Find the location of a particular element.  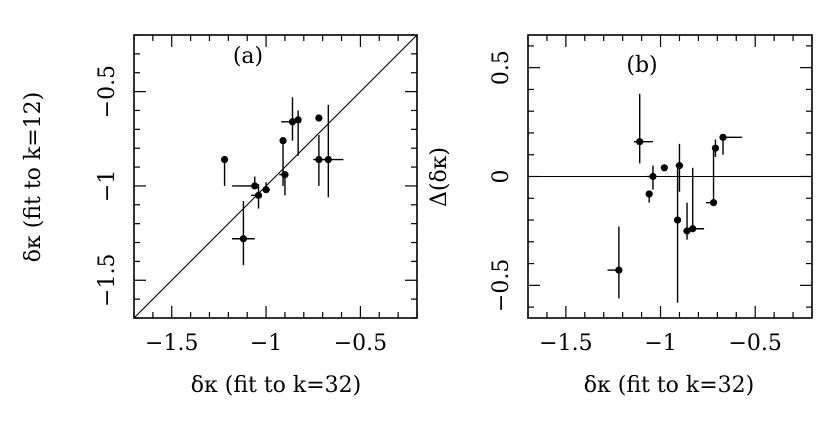

y-tick-label: −1.5 is located at coordinates (107, 280).